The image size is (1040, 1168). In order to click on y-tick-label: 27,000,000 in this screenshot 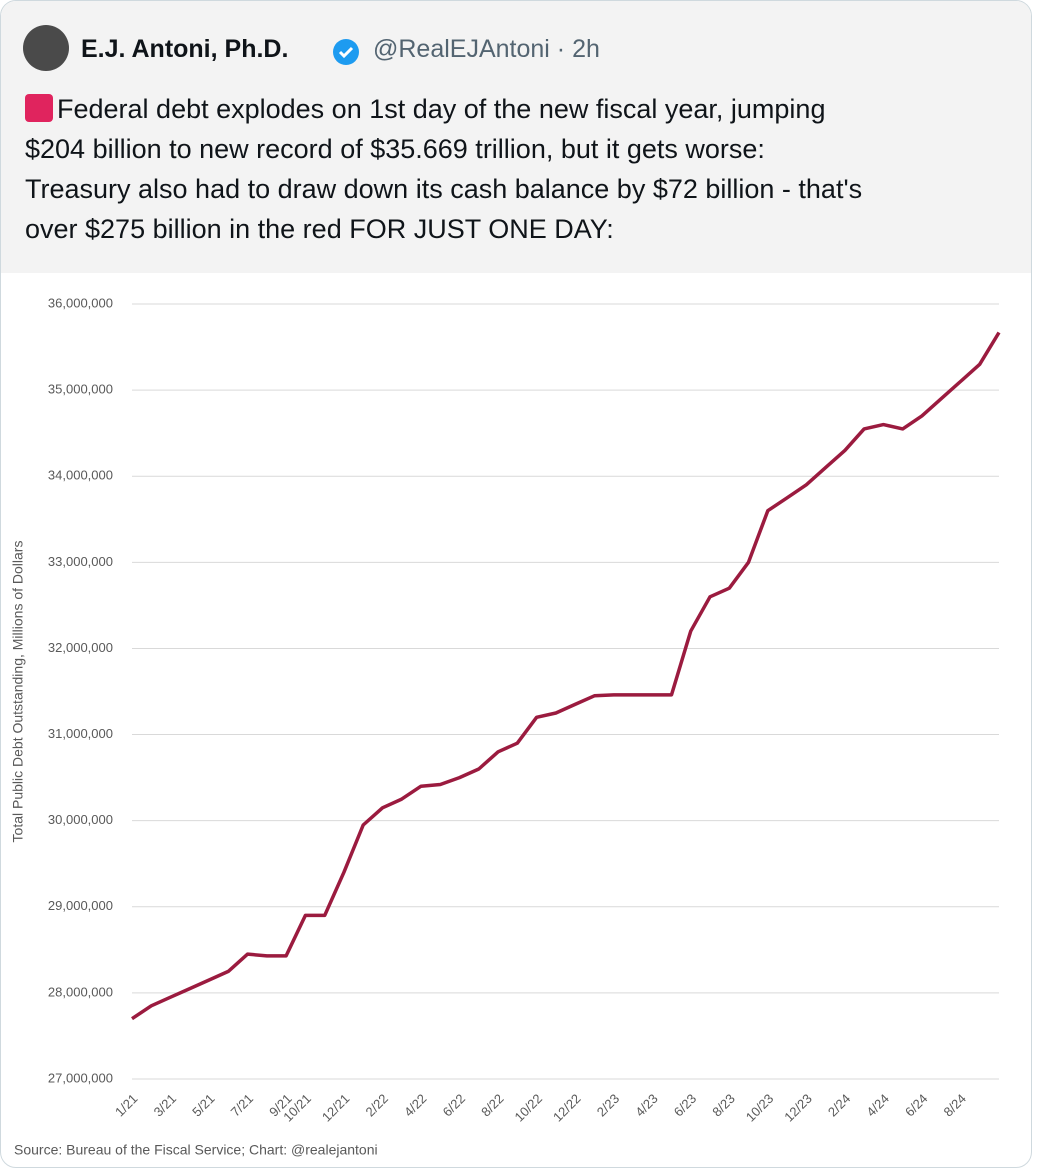, I will do `click(80, 1077)`.